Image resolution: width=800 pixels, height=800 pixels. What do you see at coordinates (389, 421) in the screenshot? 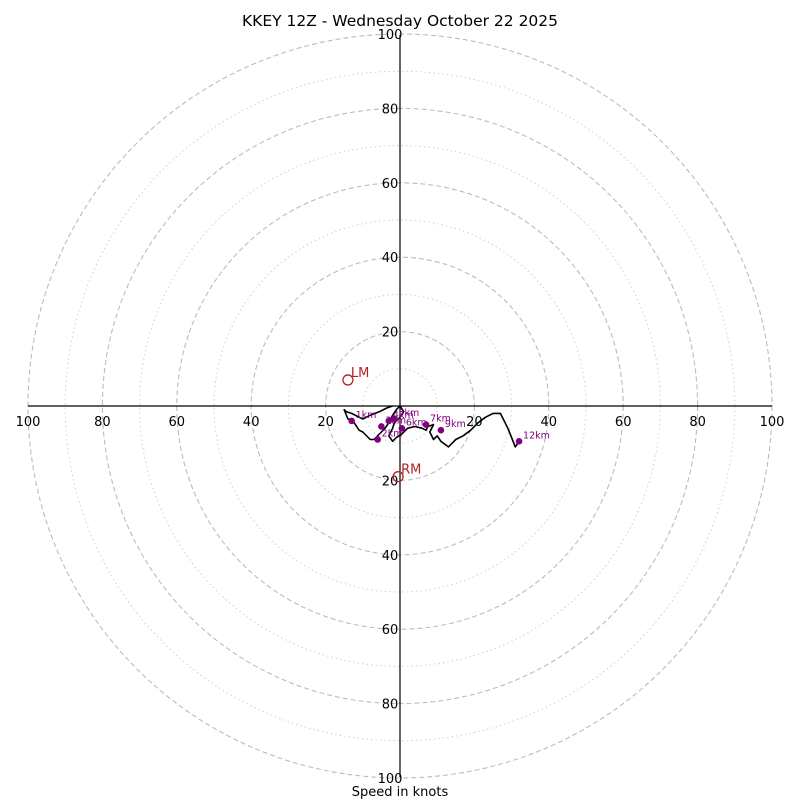
I see `height-marker-4km` at bounding box center [389, 421].